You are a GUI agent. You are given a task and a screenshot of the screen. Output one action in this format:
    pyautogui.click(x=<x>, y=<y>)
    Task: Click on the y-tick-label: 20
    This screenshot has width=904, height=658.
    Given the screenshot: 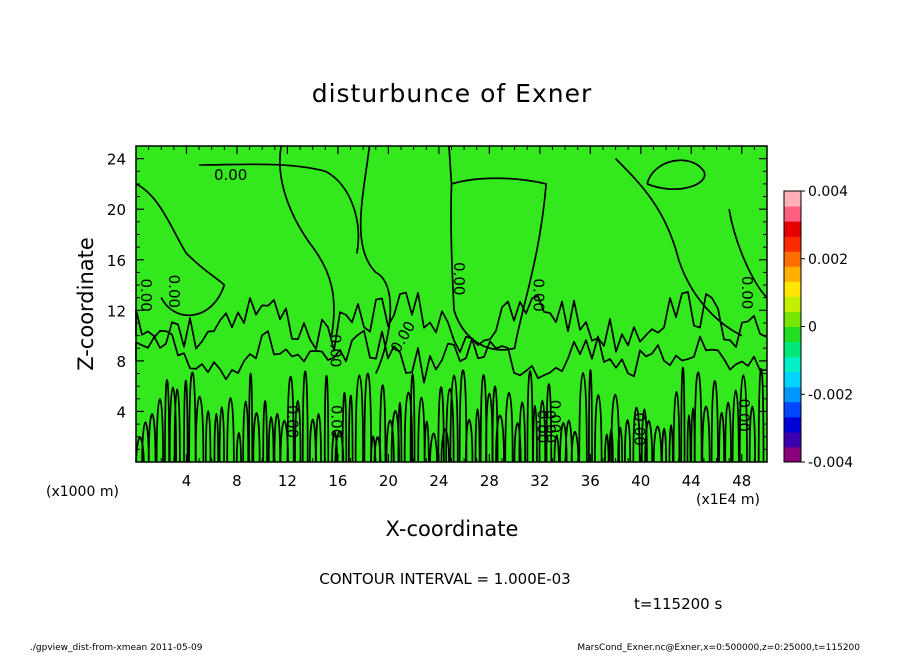 What is the action you would take?
    pyautogui.click(x=116, y=210)
    